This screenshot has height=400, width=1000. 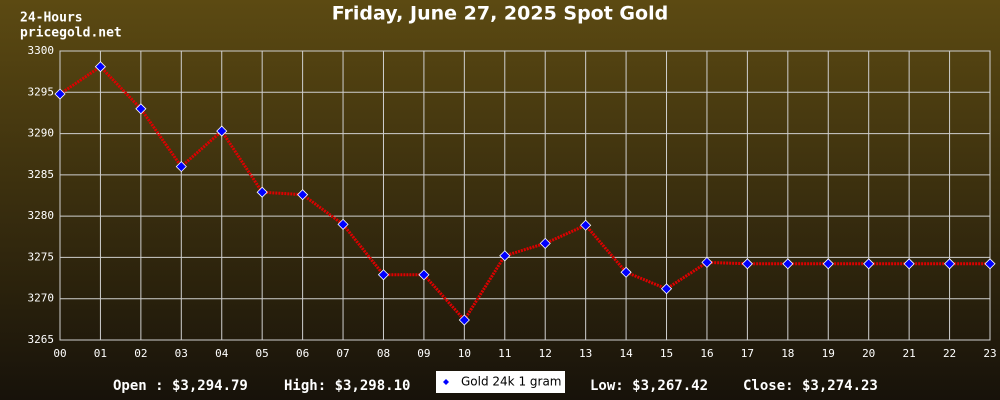 What do you see at coordinates (423, 353) in the screenshot?
I see `x-tick-label: 09` at bounding box center [423, 353].